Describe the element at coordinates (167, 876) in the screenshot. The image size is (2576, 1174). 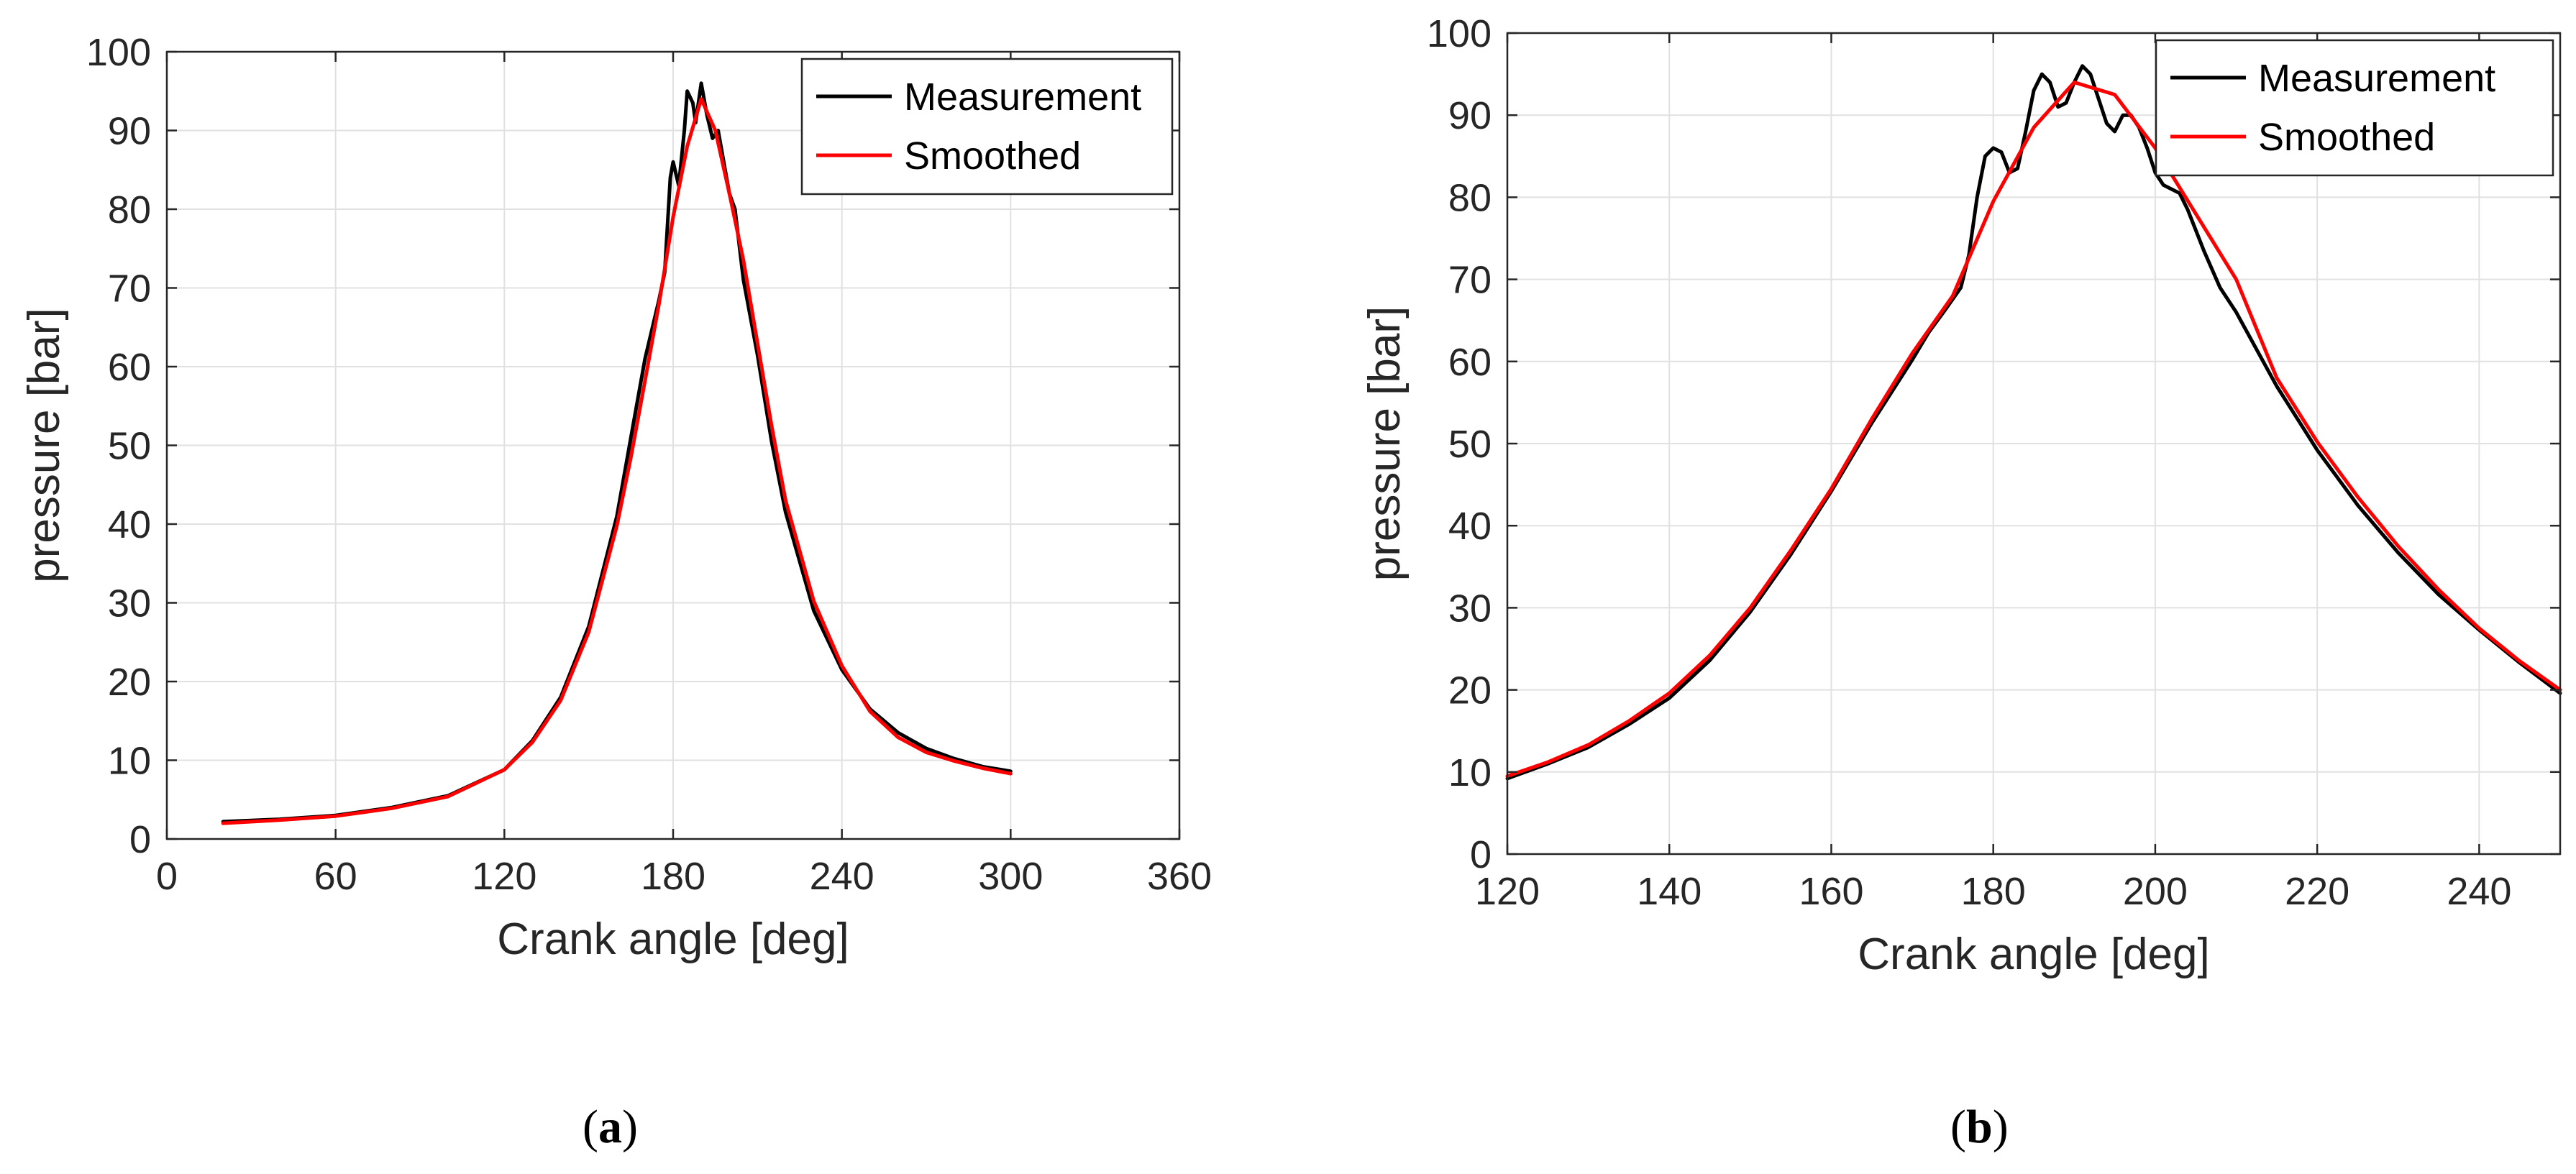
I see `x-tick-label: 0` at that location.